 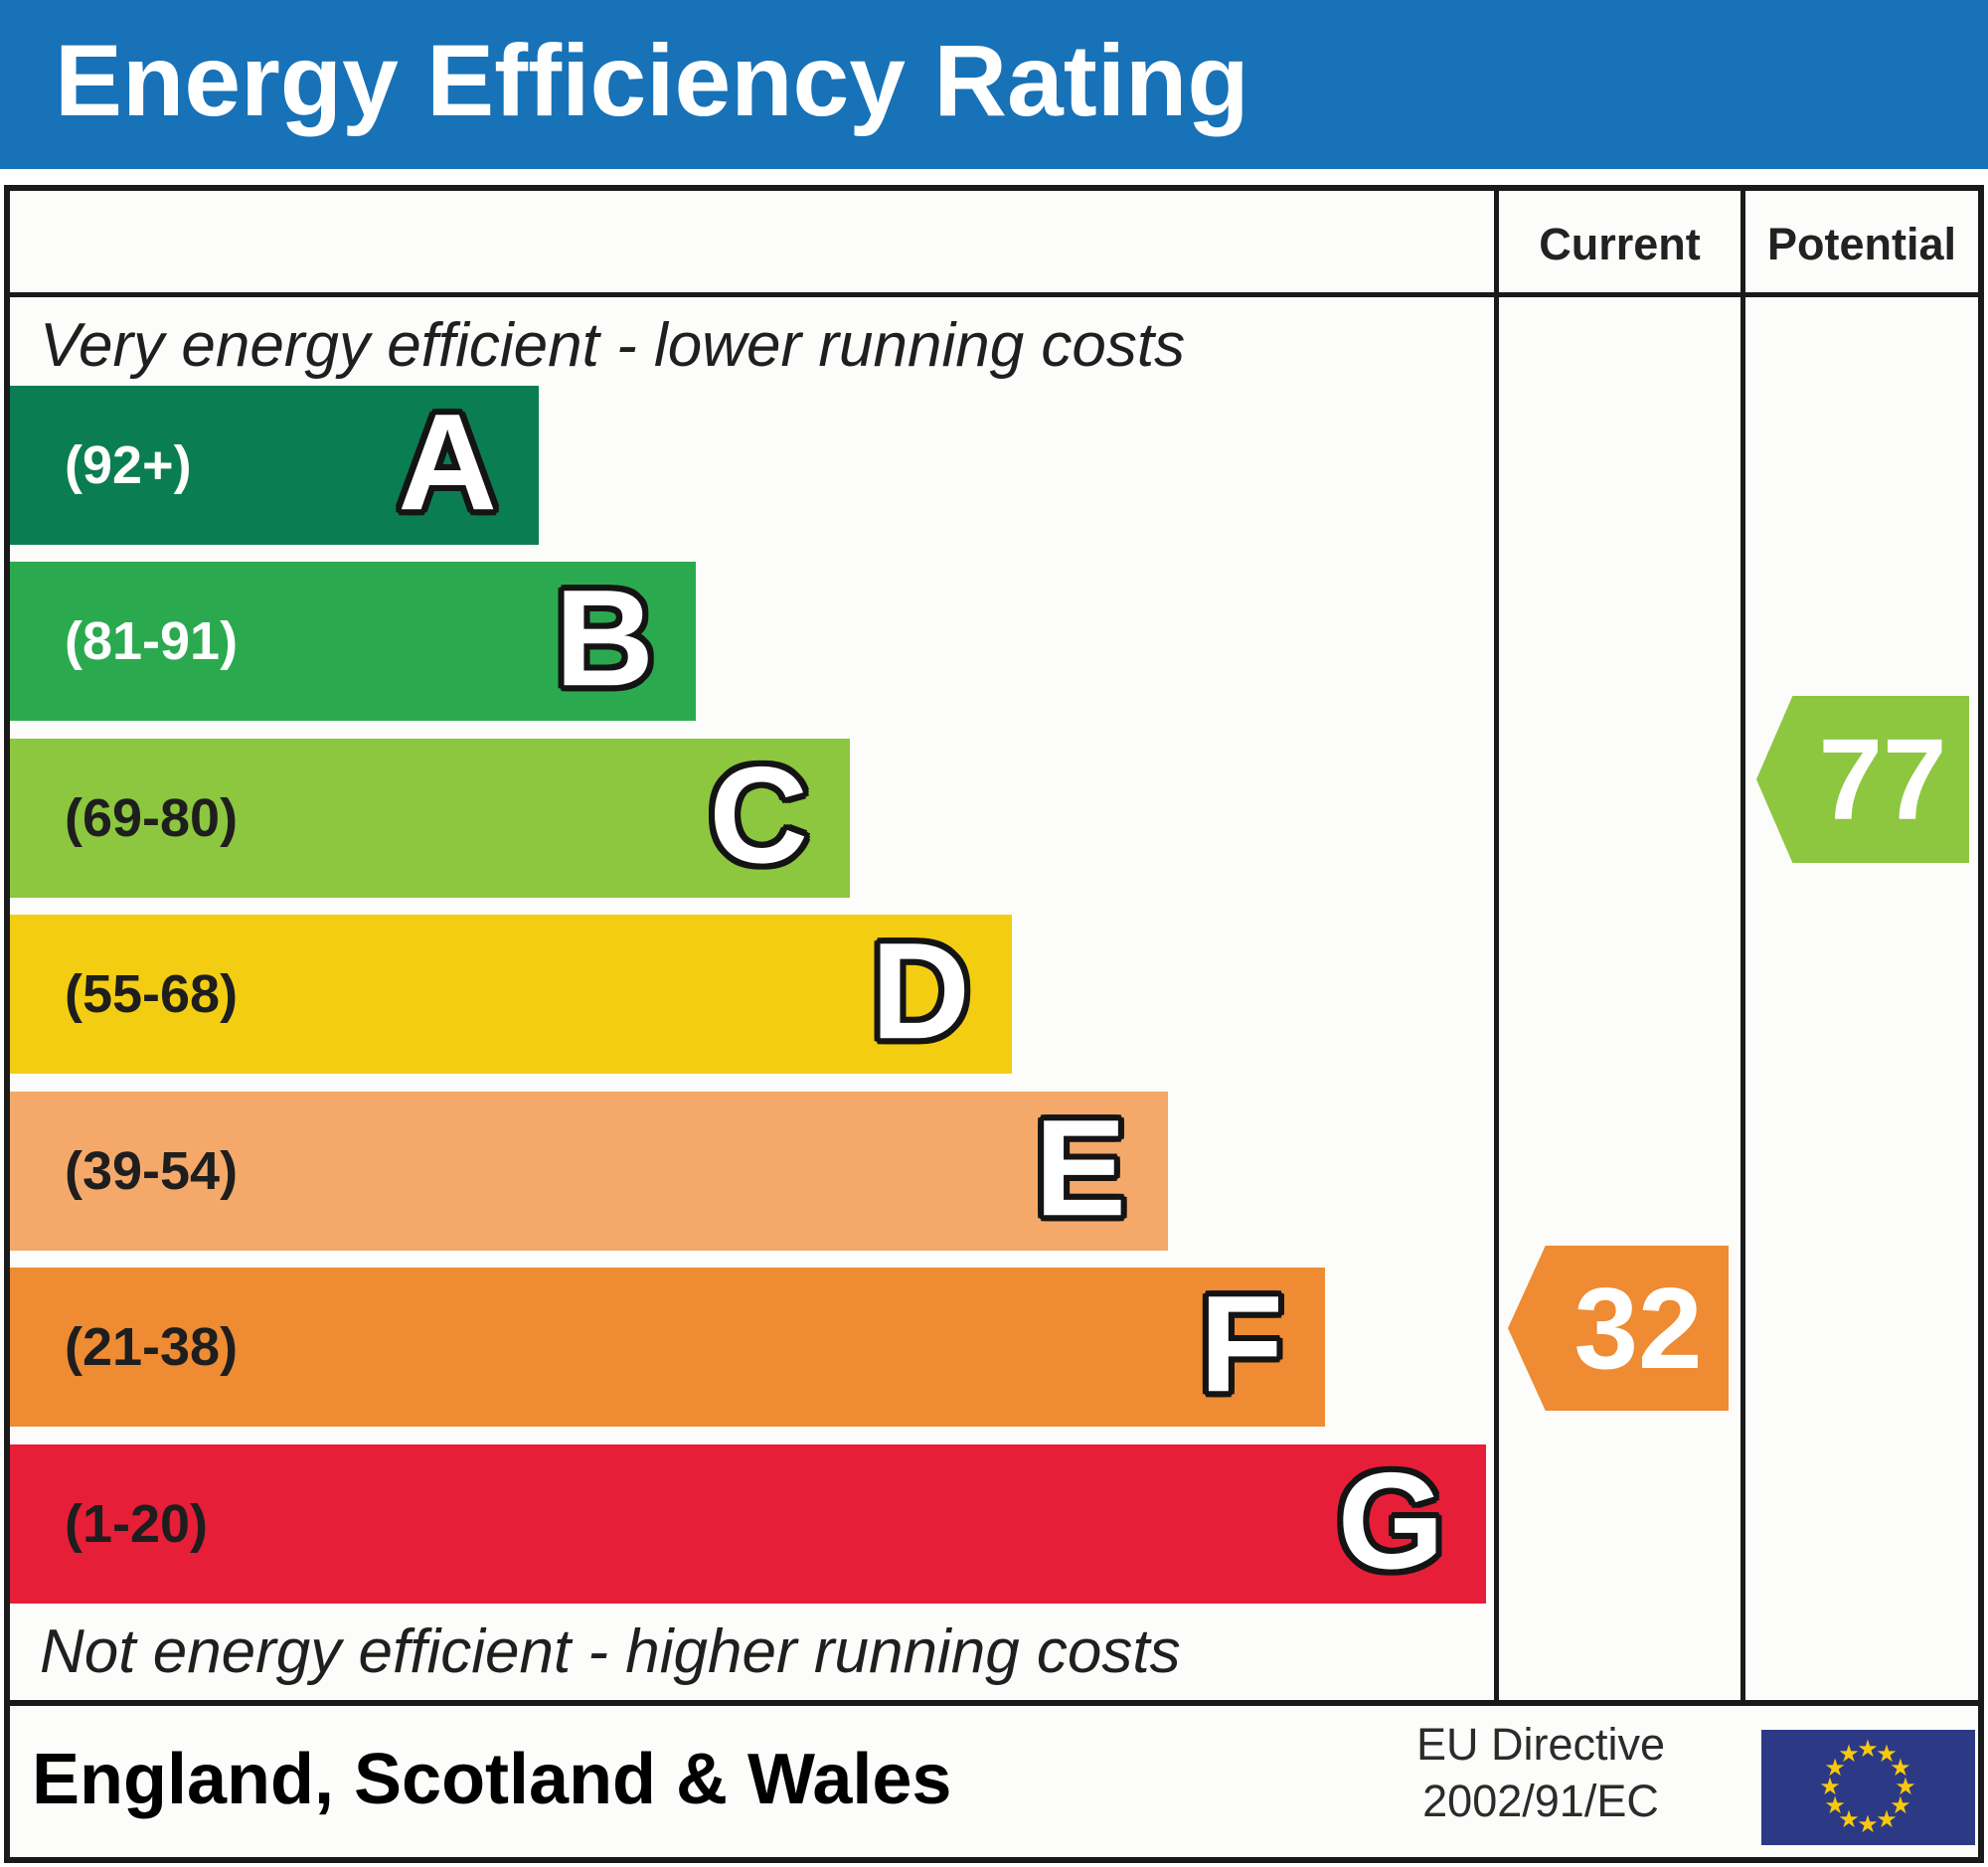 What do you see at coordinates (128, 465) in the screenshot?
I see `band-range-label: (92+)` at bounding box center [128, 465].